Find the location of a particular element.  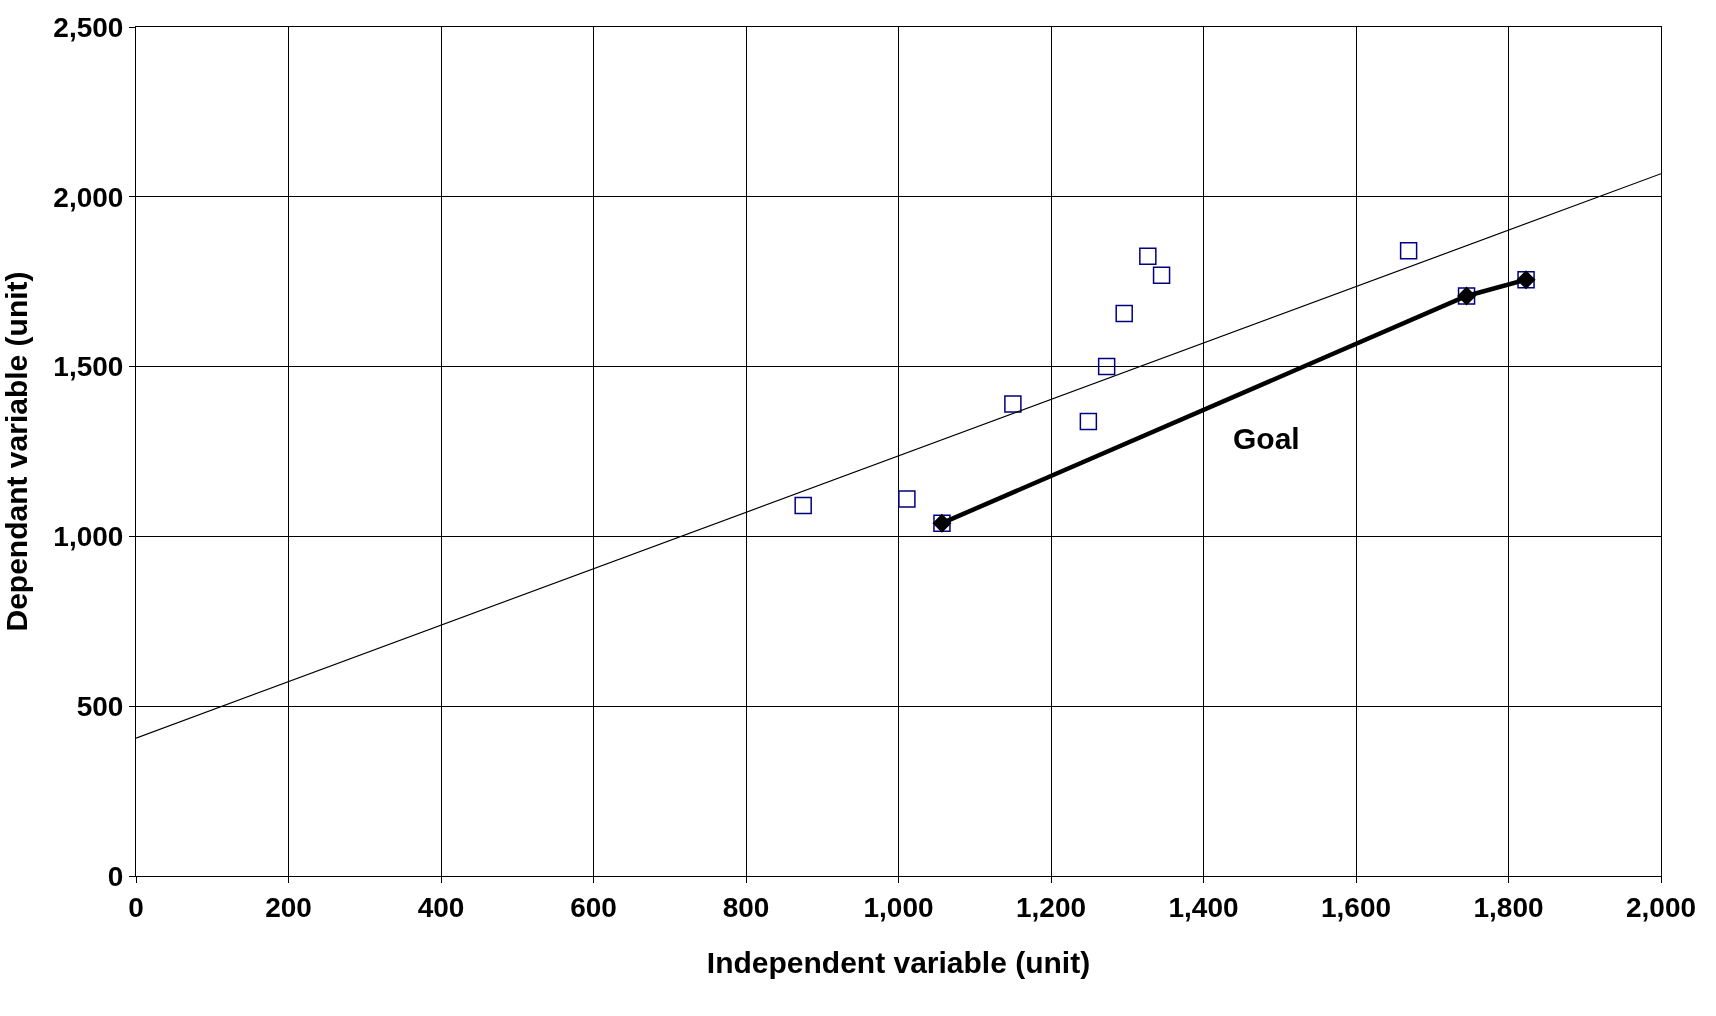

x-tick-label: 1,400 is located at coordinates (1203, 907).